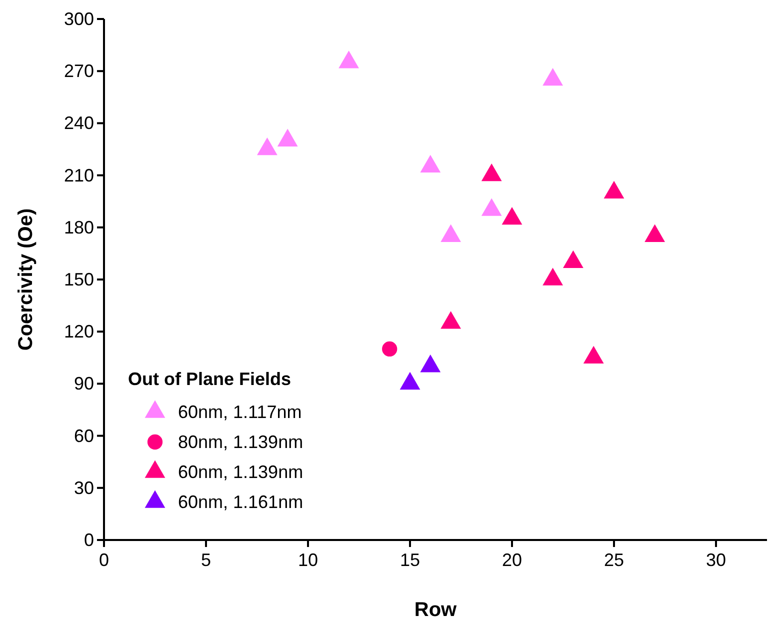 This screenshot has width=769, height=624. Describe the element at coordinates (241, 442) in the screenshot. I see `legend-label: 80nm, 1.139nm` at that location.